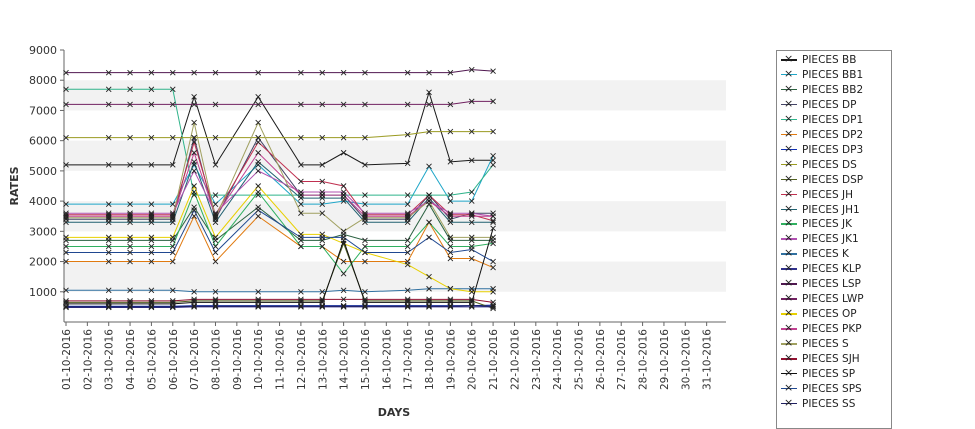 The width and height of the screenshot is (975, 429). What do you see at coordinates (67, 359) in the screenshot?
I see `x-tick-label: 01-10-2016` at bounding box center [67, 359].